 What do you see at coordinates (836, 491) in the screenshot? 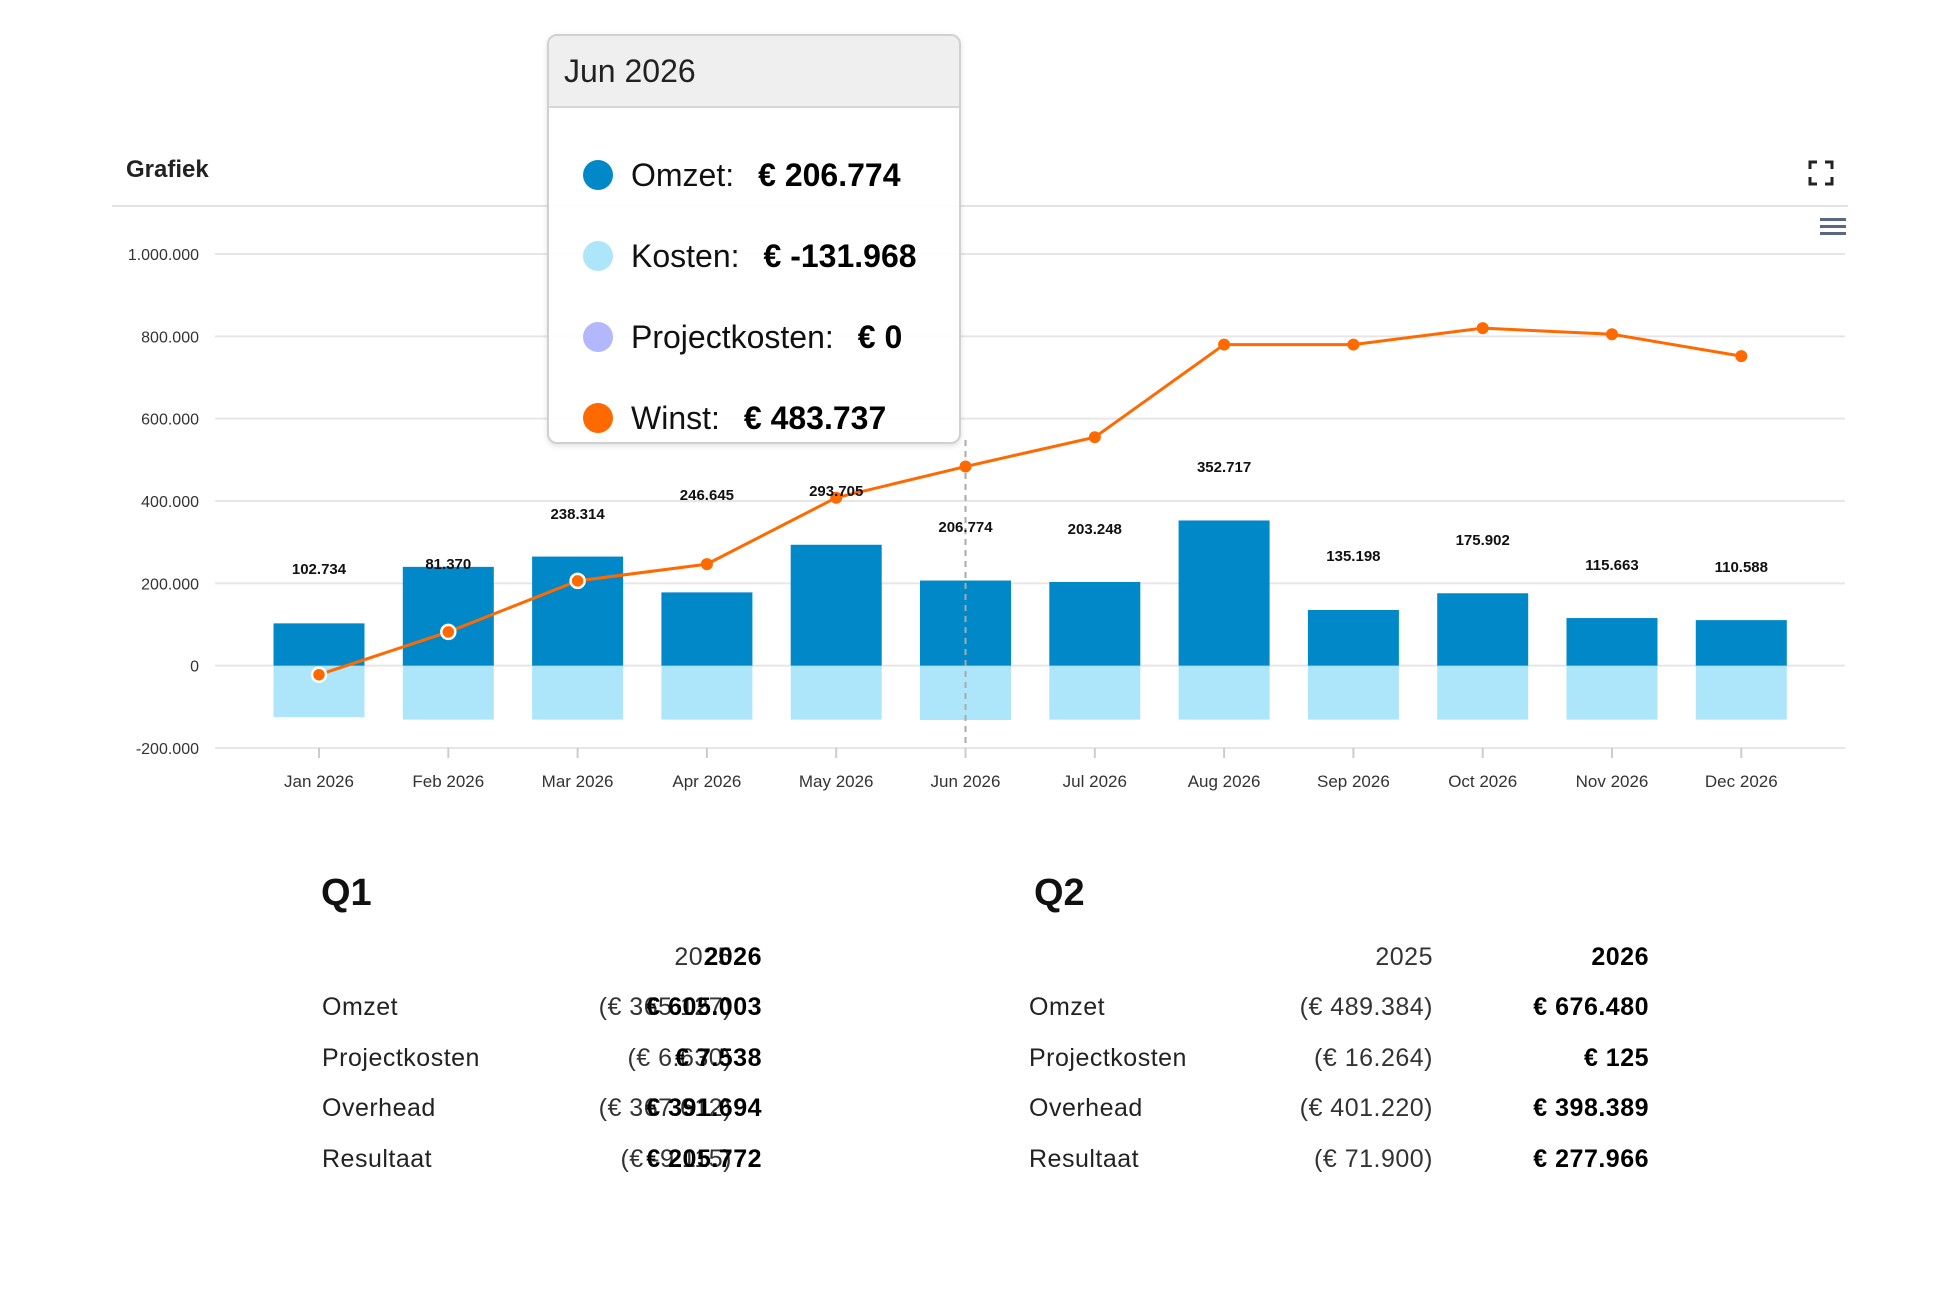
I see `data-label: 293.705` at bounding box center [836, 491].